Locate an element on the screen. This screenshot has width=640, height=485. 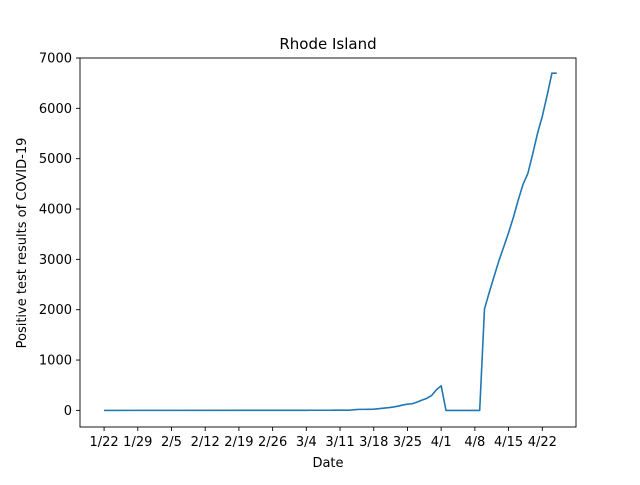
y-tick-label: 5000 is located at coordinates (55, 159).